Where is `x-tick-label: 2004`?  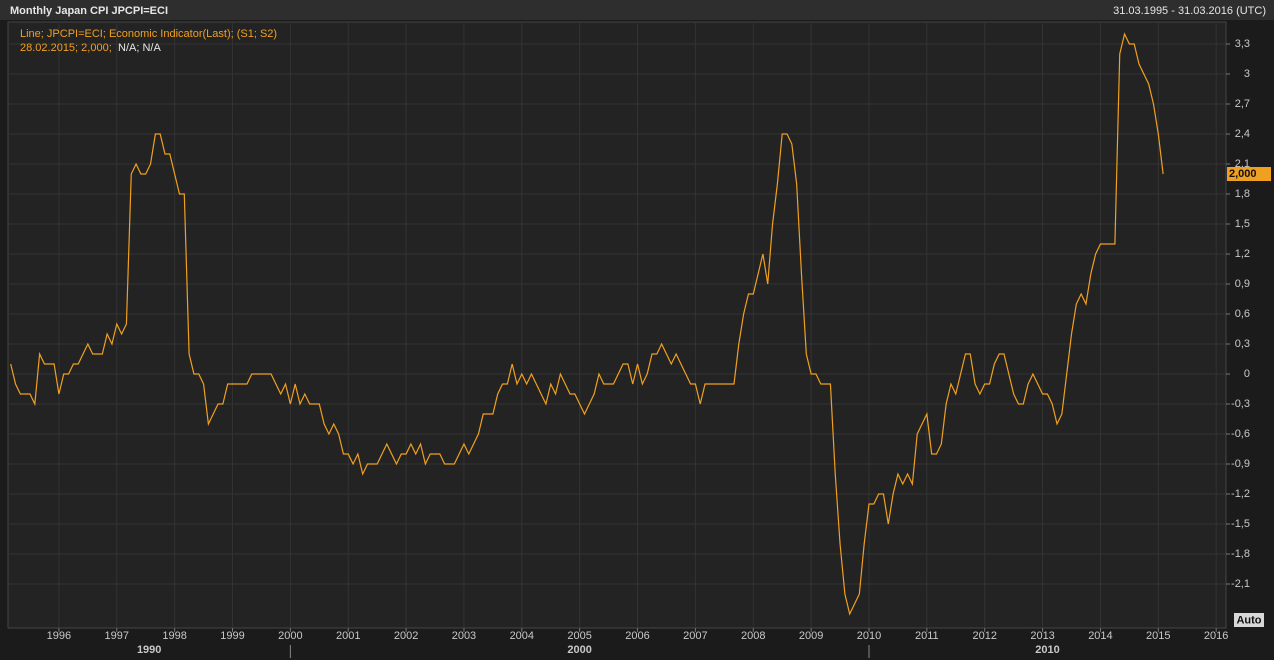 x-tick-label: 2004 is located at coordinates (522, 636).